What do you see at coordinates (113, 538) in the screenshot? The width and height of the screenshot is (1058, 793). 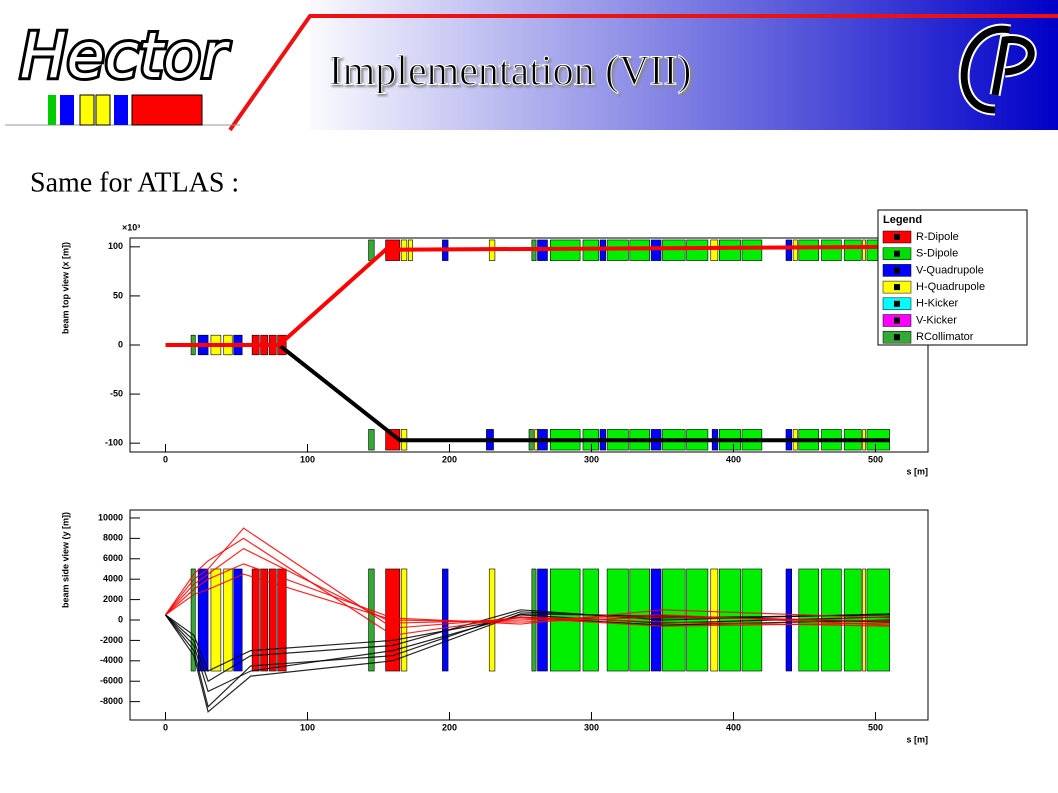 I see `y-tick-label: 8000` at bounding box center [113, 538].